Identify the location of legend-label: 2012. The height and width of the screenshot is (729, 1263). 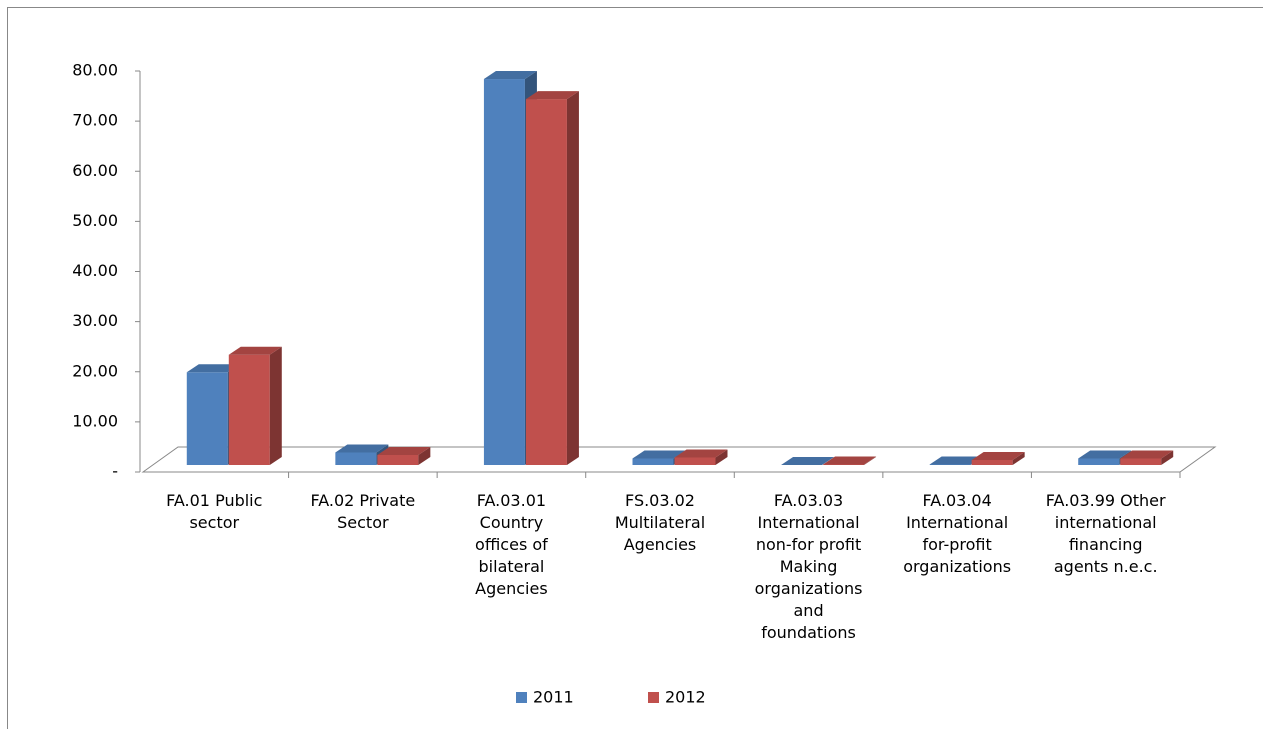
(685, 697).